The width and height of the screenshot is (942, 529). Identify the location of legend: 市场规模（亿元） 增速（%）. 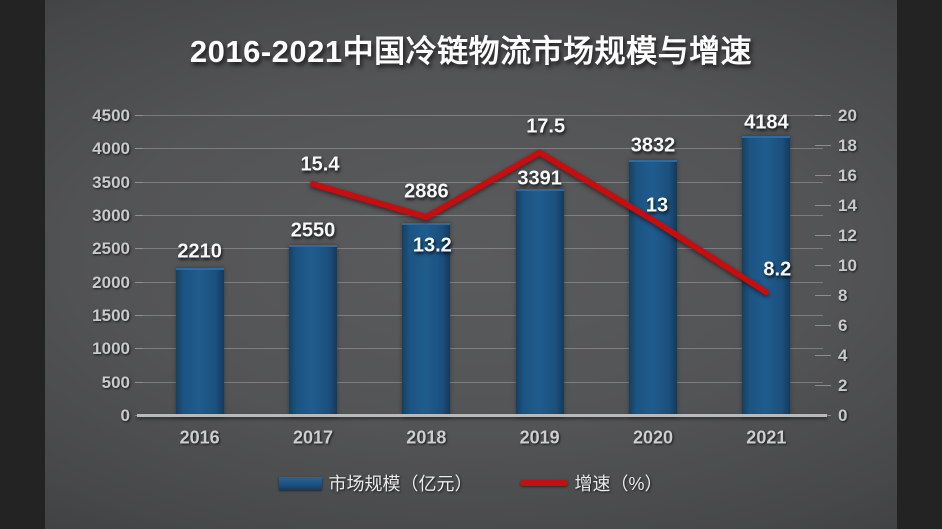
(471, 483).